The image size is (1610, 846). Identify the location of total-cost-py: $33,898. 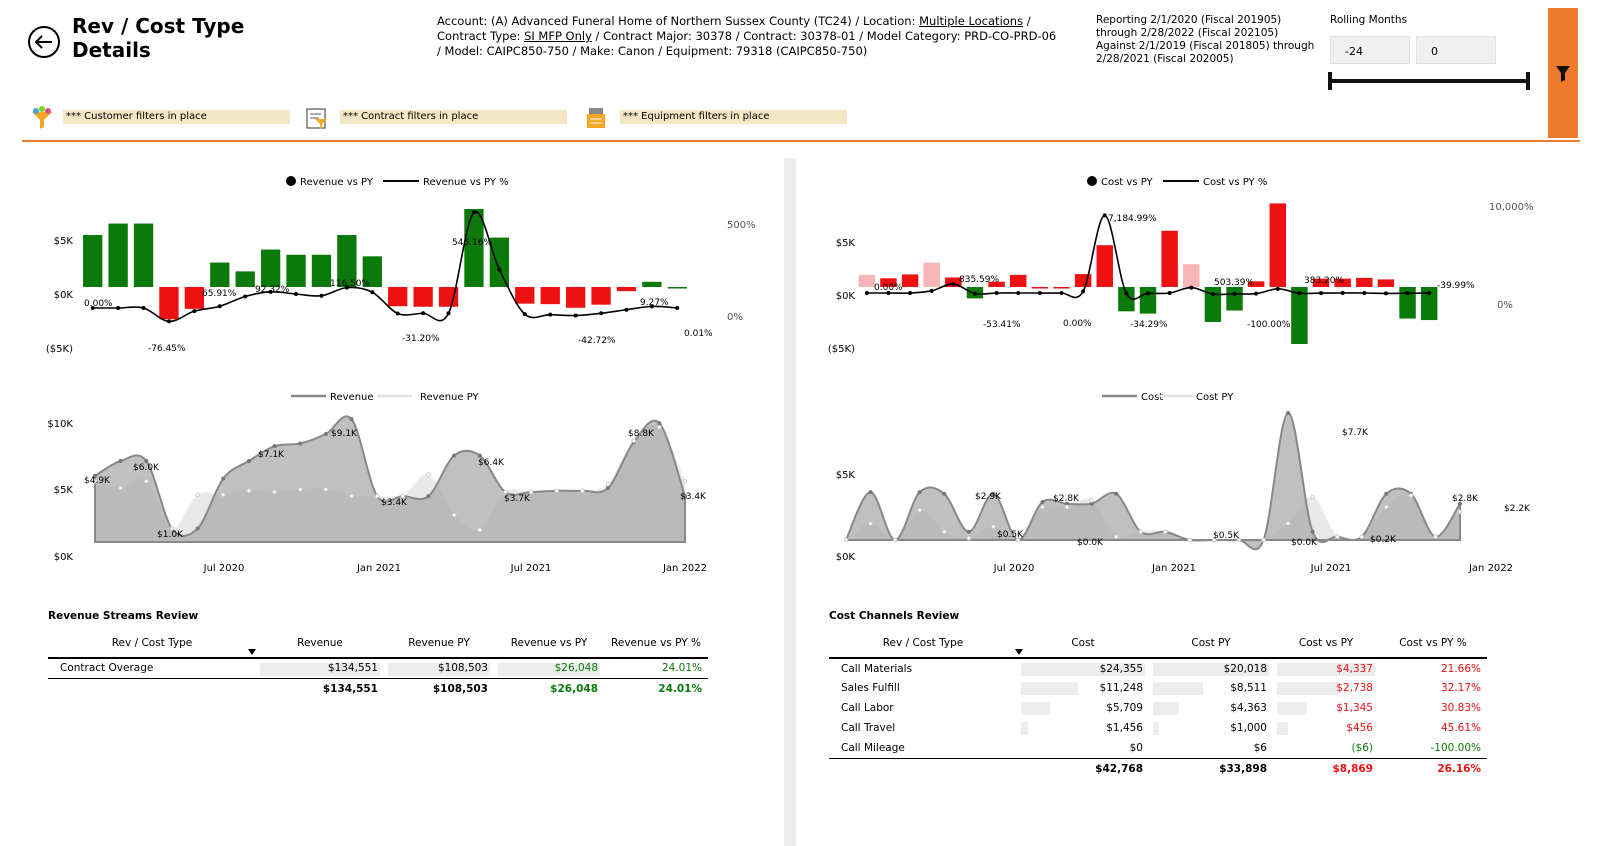
(1211, 768).